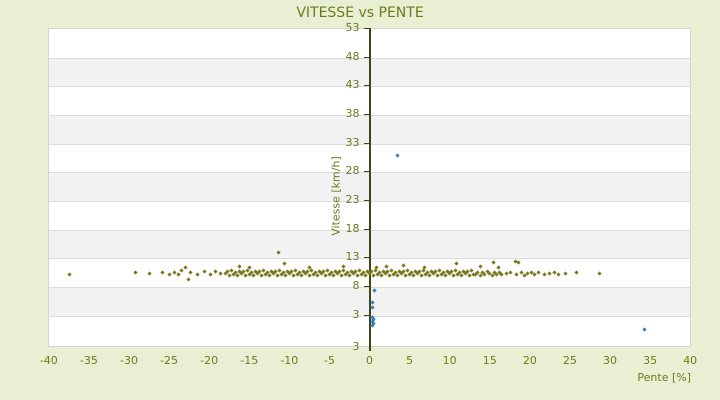  I want to click on x-tick-label: -5, so click(329, 360).